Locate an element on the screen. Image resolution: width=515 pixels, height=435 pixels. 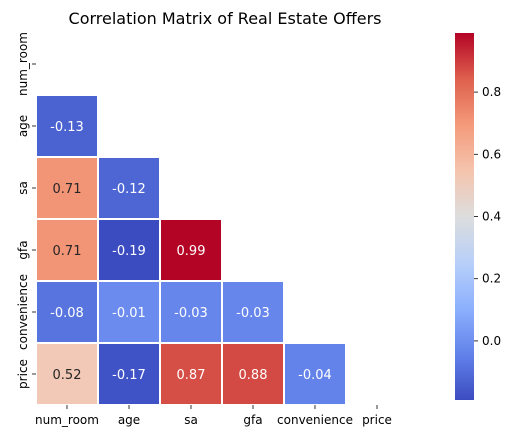
colorbar-tick-label: 0.4 is located at coordinates (491, 217).